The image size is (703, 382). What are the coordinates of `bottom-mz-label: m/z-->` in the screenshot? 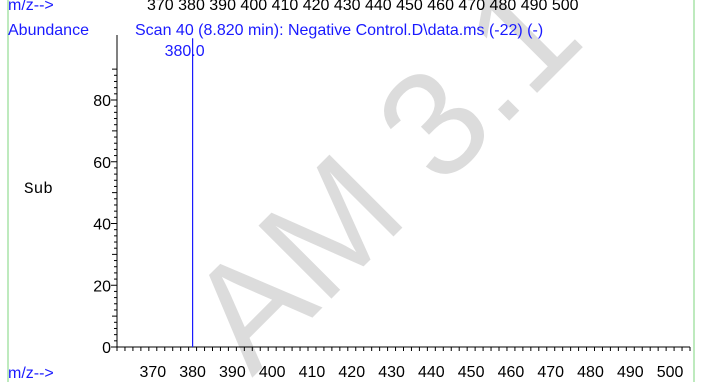 It's located at (31, 373).